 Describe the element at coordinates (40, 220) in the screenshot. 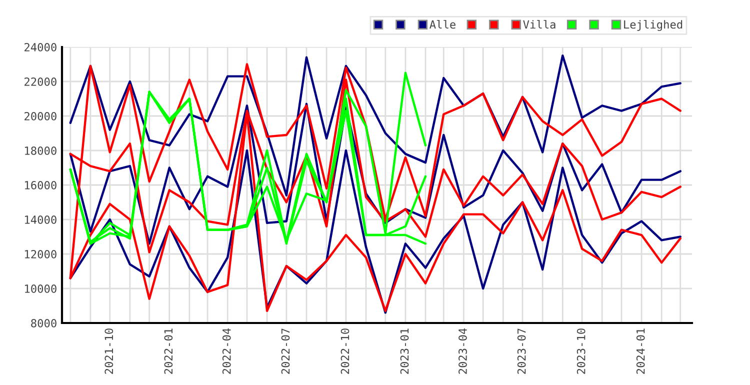

I see `y-tick-label: 14000` at that location.